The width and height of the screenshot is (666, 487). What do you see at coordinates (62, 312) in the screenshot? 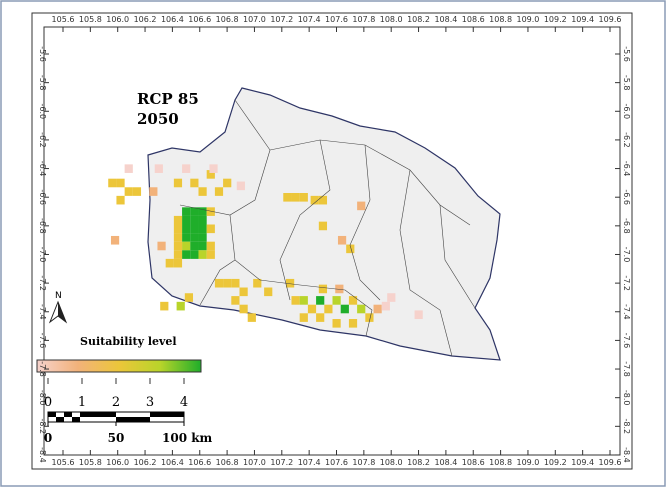
I see `north-arrow-half` at bounding box center [62, 312].